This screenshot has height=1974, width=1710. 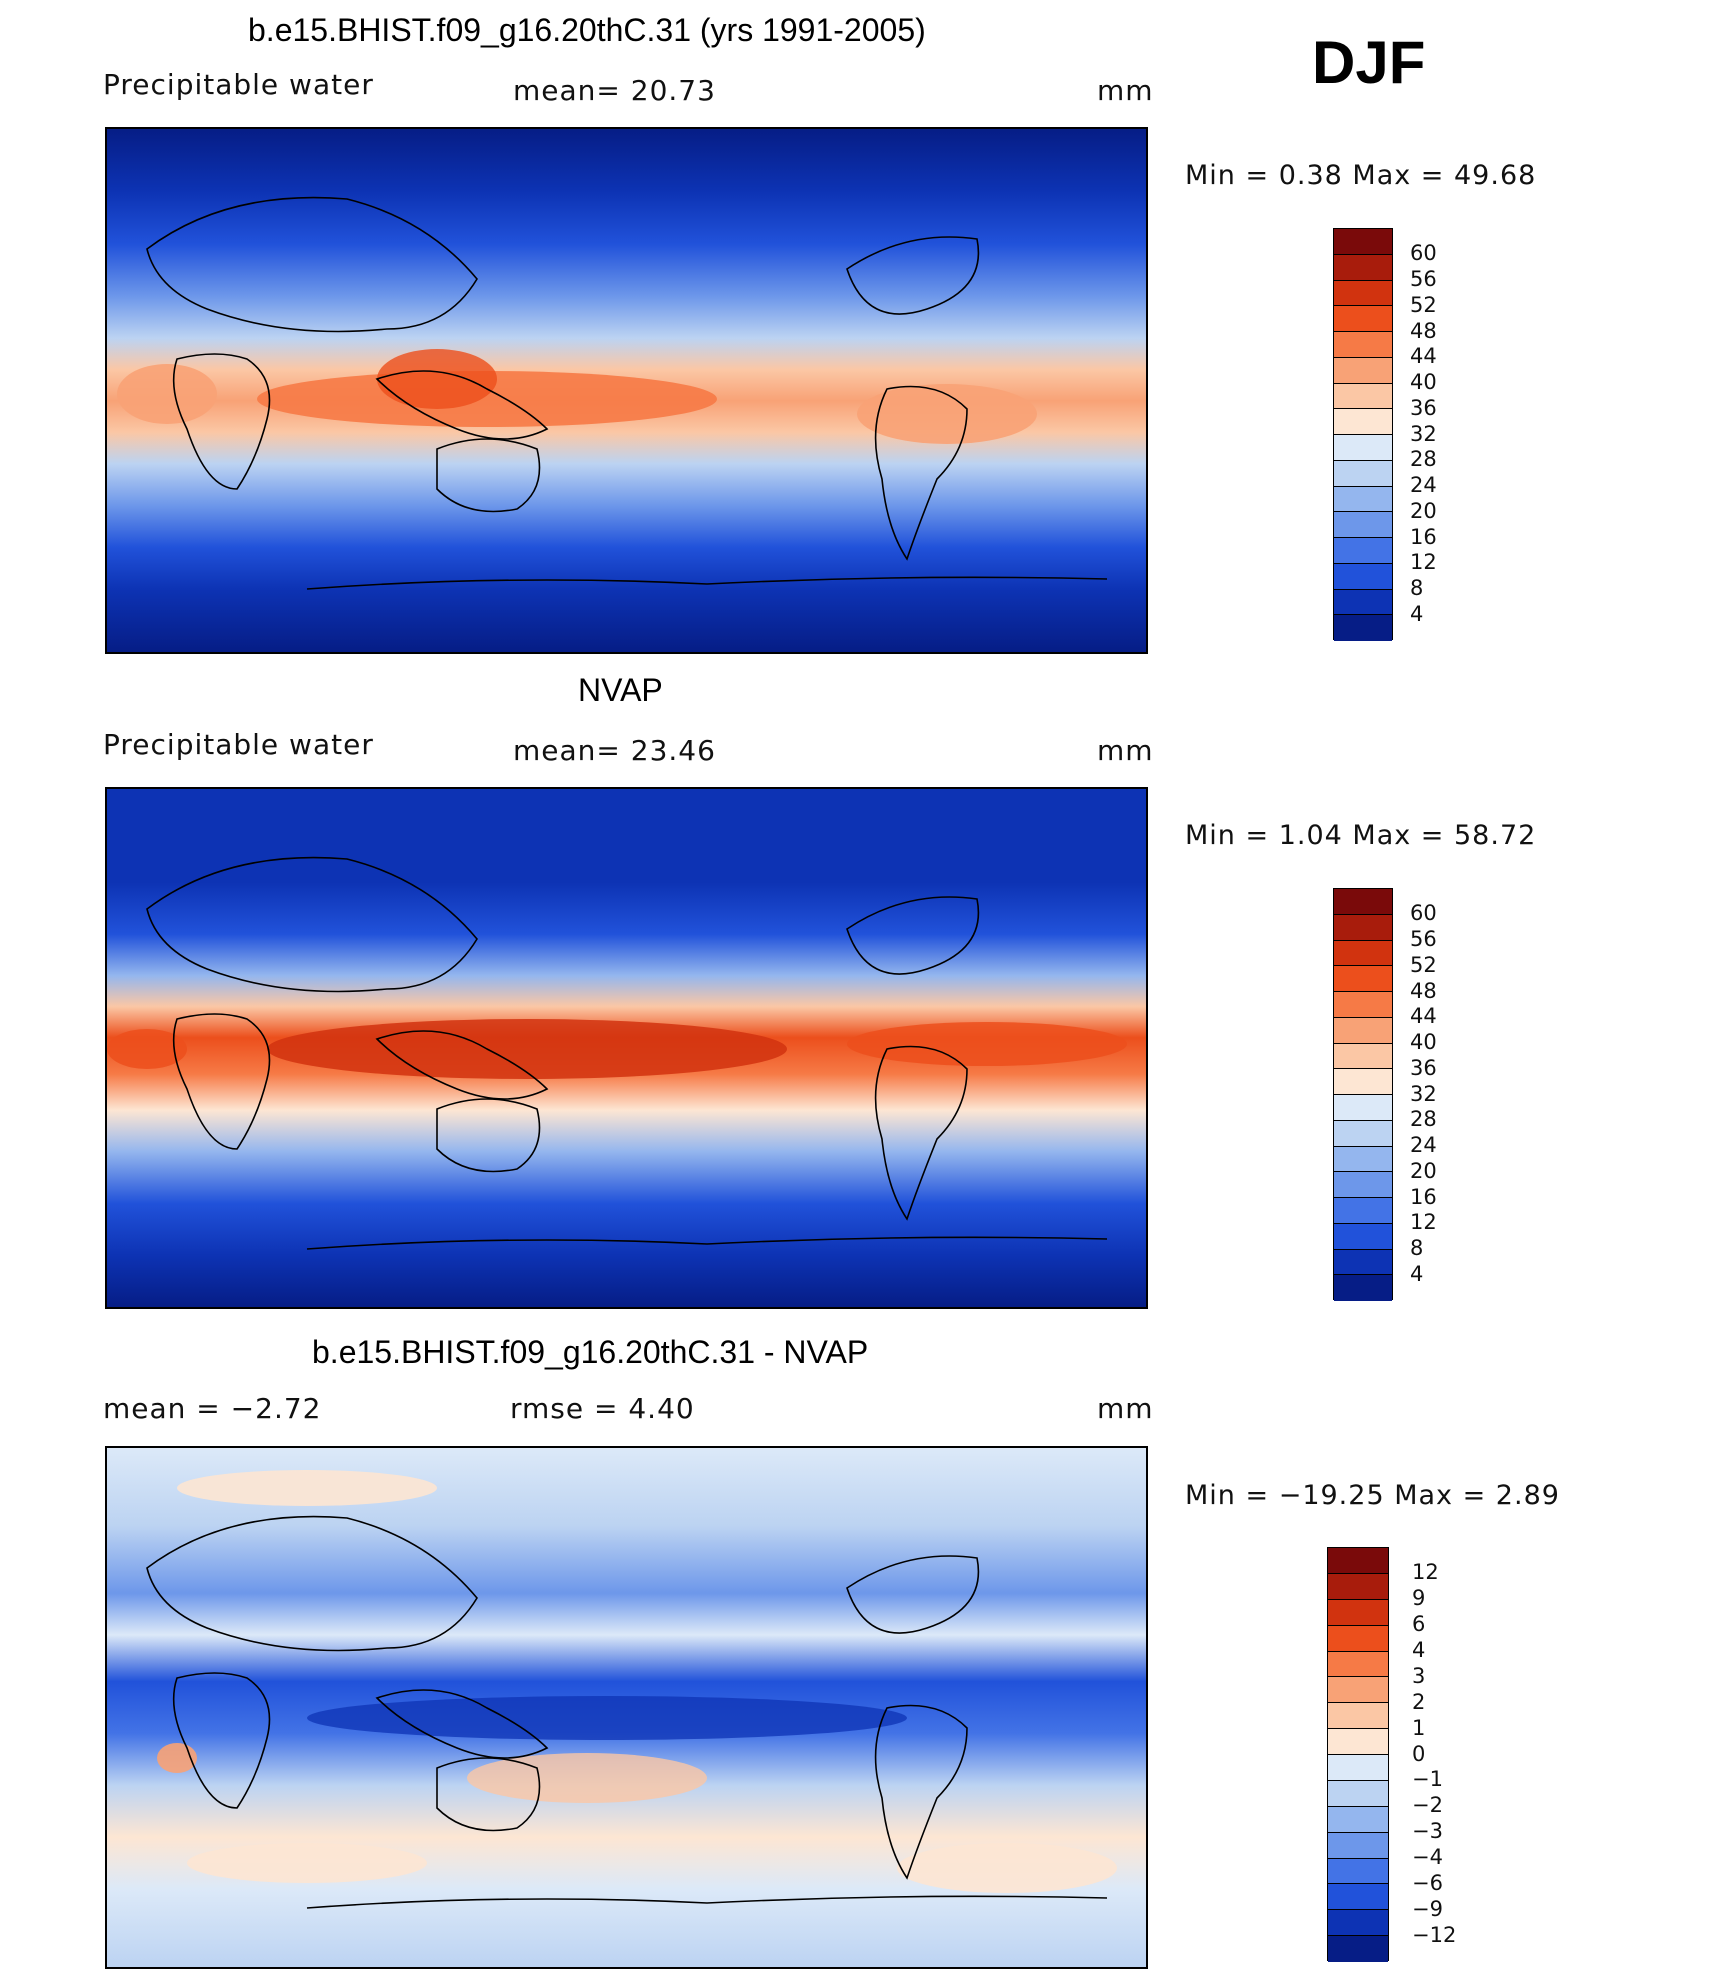 I want to click on colorbar-diff, so click(x=1358, y=1754).